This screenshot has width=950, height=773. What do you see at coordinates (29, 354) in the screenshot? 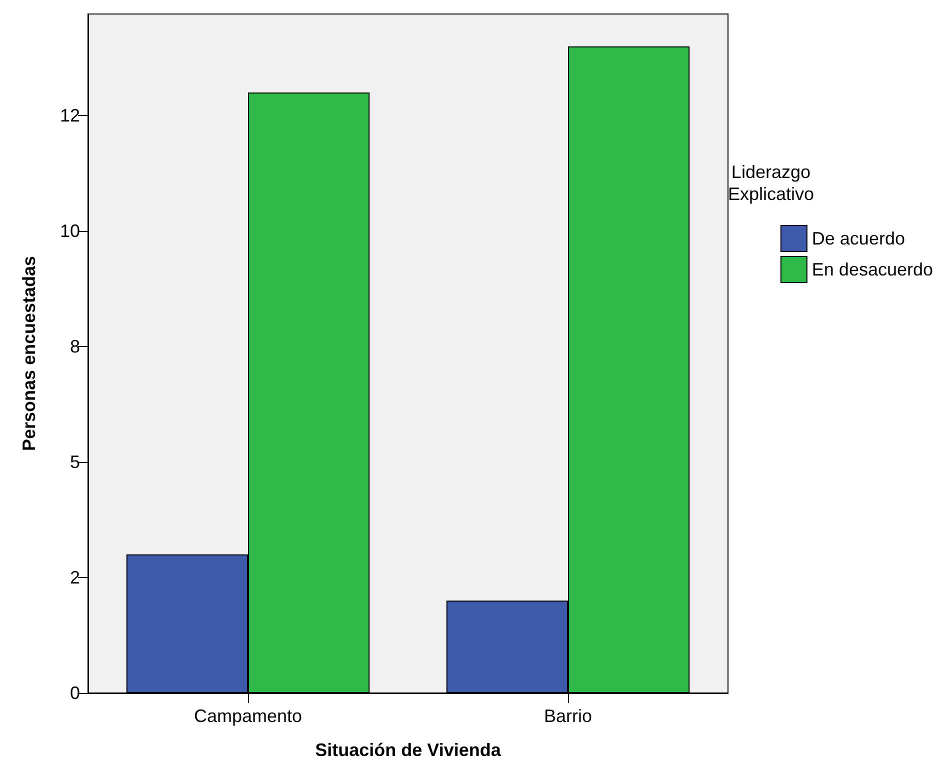
I see `y-axis-title: Personas encuestadas` at bounding box center [29, 354].